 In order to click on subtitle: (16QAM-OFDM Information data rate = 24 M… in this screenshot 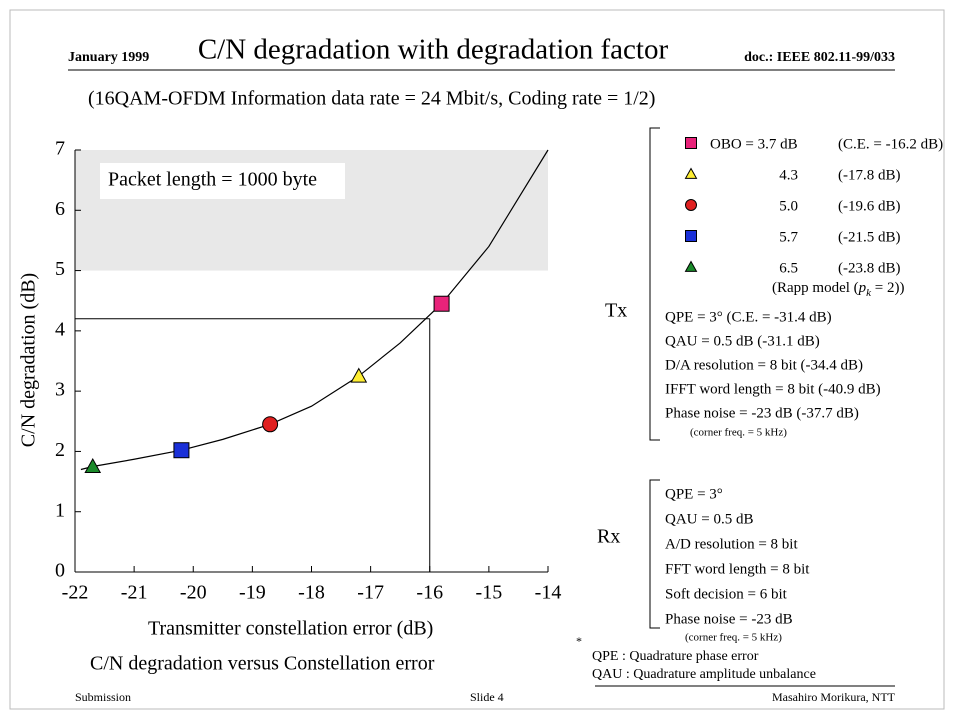, I will do `click(371, 99)`.